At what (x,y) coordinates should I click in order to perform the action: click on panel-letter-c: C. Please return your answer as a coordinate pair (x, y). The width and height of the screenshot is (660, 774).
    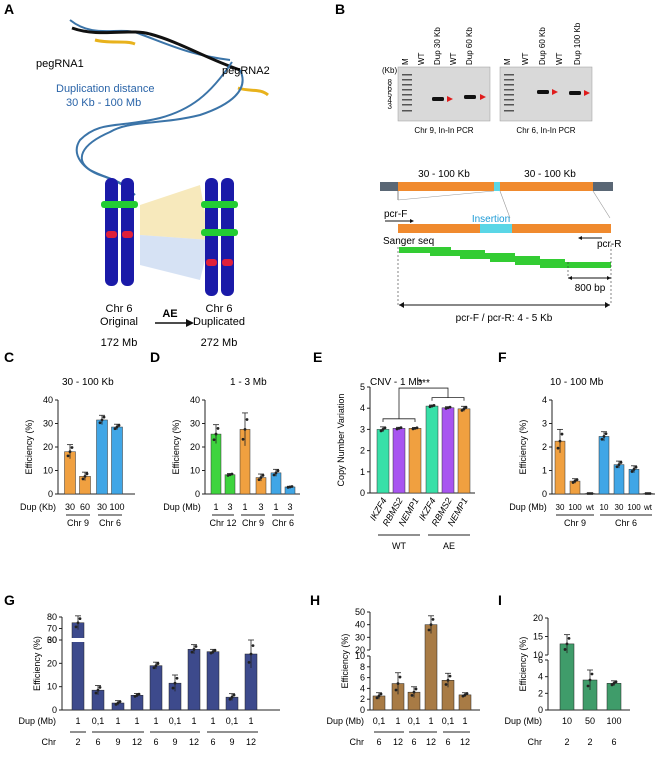
    Looking at the image, I should click on (9, 357).